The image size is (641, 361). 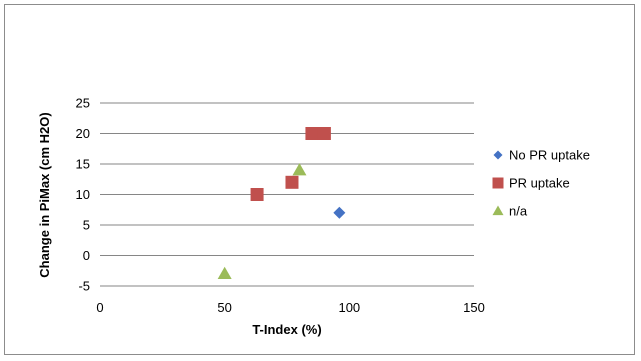 What do you see at coordinates (224, 307) in the screenshot?
I see `x-tick-label: 50` at bounding box center [224, 307].